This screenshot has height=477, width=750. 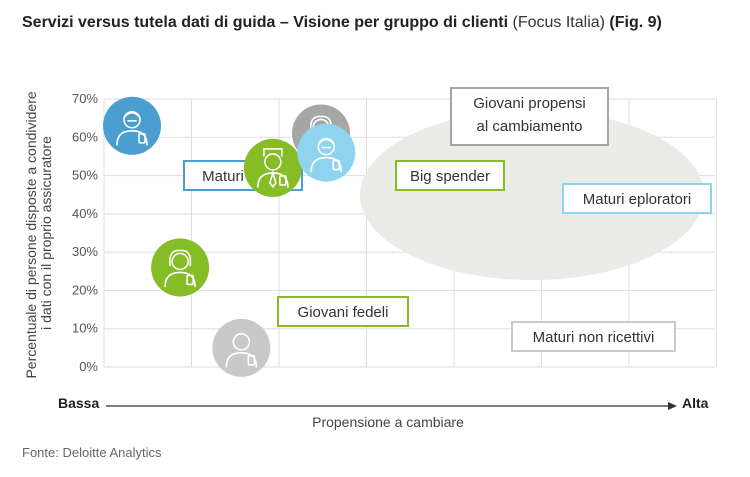 I want to click on x-low-label: Bassa, so click(x=78, y=403).